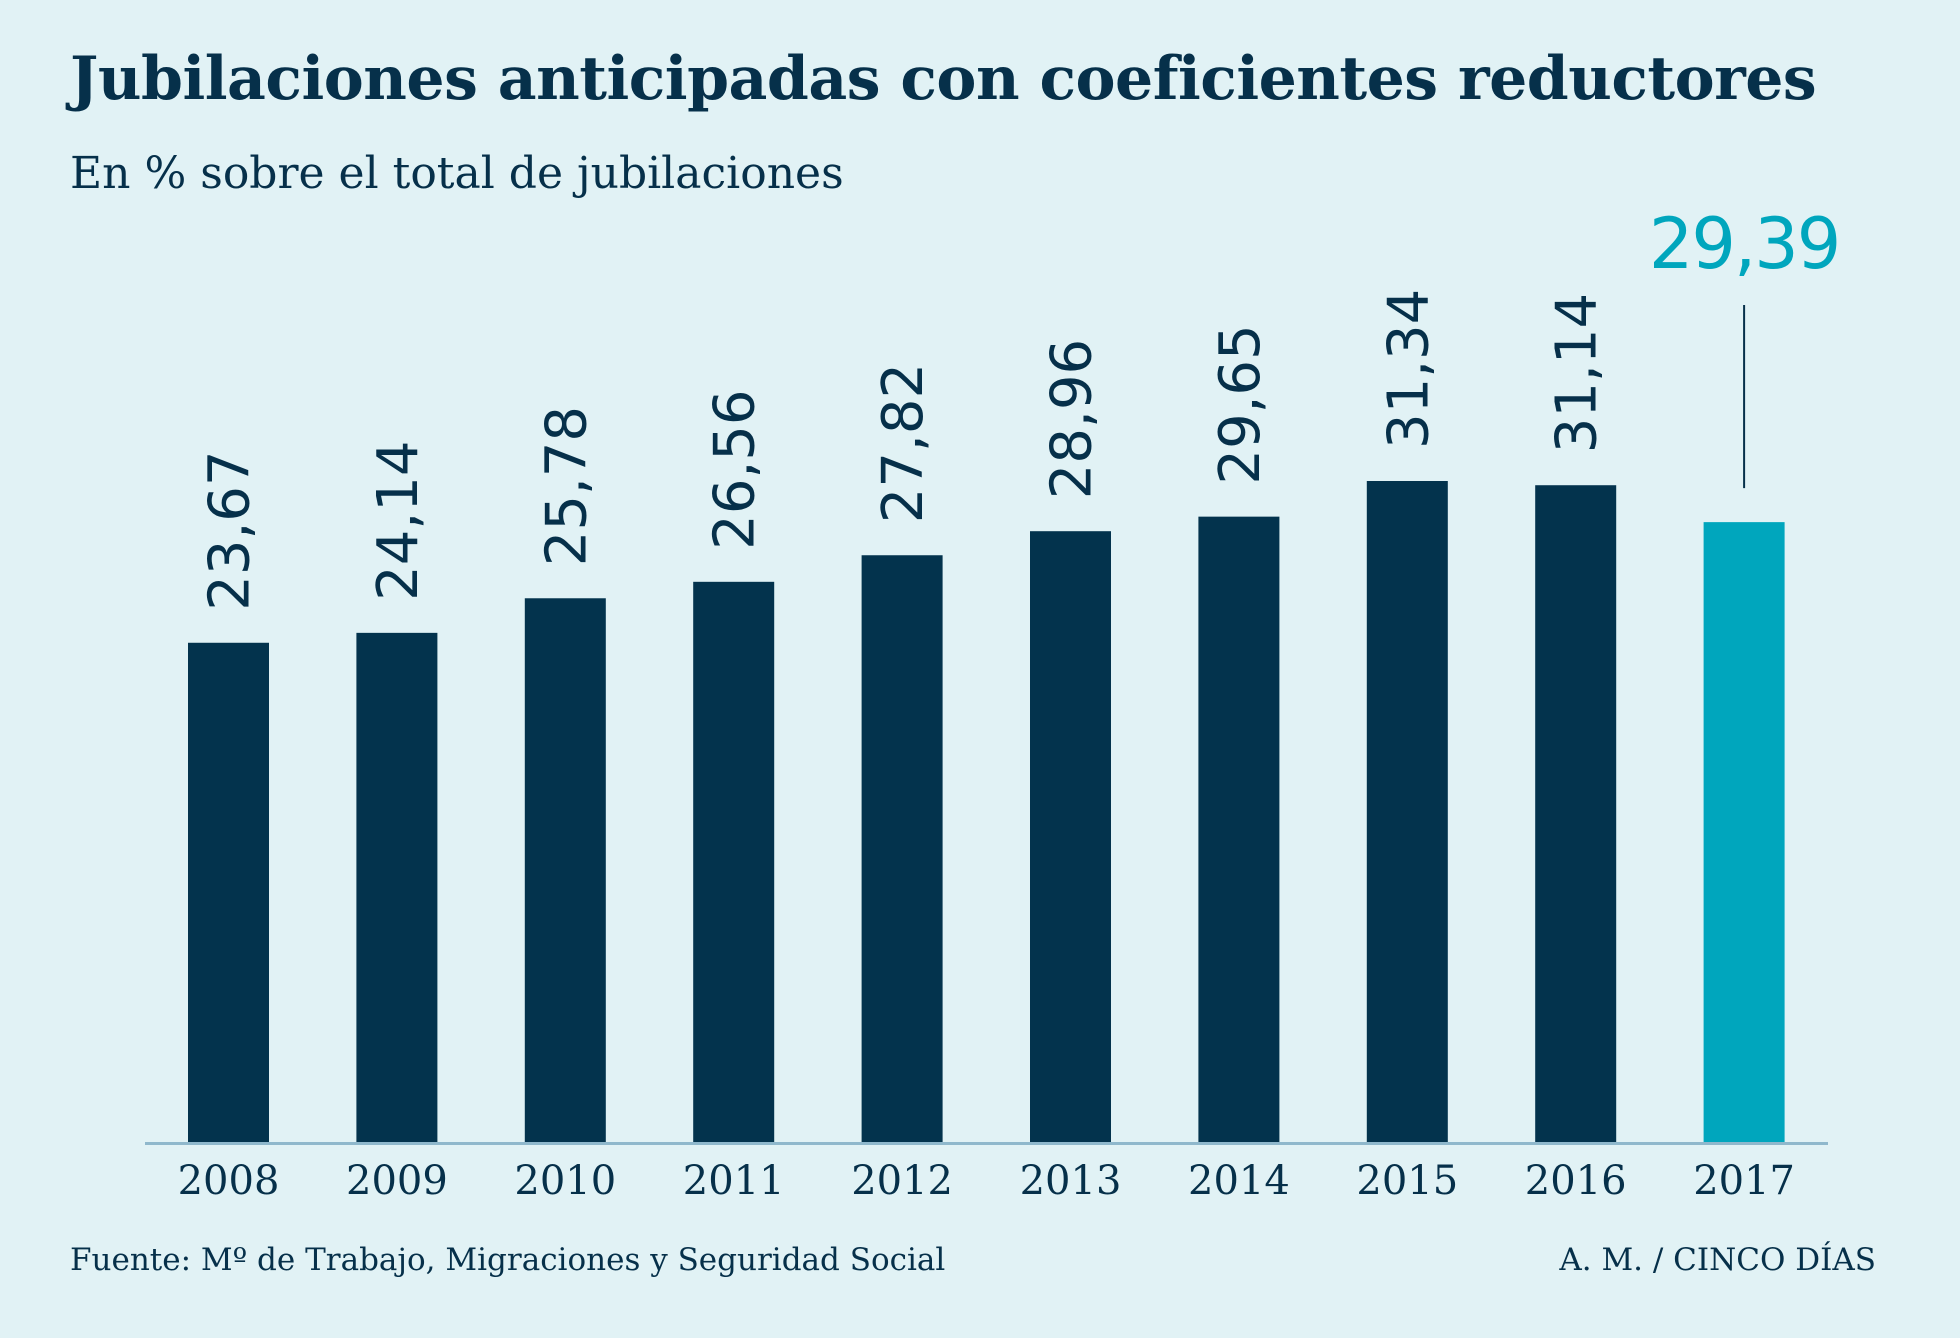 The width and height of the screenshot is (1960, 1338). I want to click on x-tick-label-2008: 2008, so click(229, 1181).